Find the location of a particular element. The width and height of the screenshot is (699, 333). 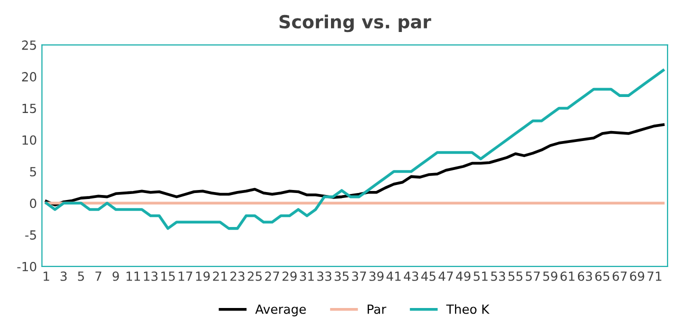

x-tick-label: 51 is located at coordinates (481, 276).